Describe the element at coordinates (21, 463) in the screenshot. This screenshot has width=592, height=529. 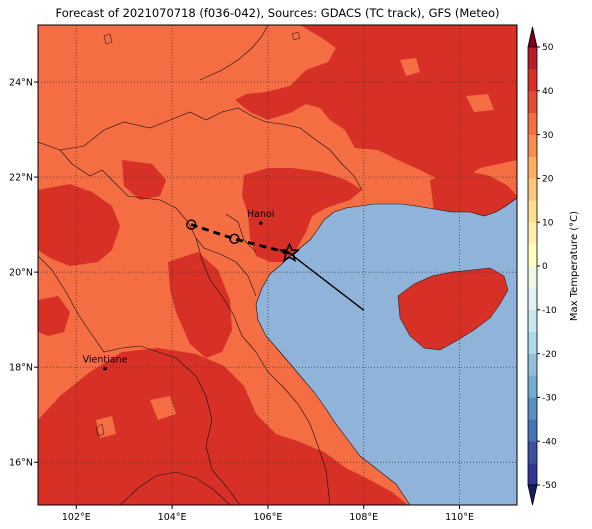
I see `lat-tick-label: 16°N` at that location.